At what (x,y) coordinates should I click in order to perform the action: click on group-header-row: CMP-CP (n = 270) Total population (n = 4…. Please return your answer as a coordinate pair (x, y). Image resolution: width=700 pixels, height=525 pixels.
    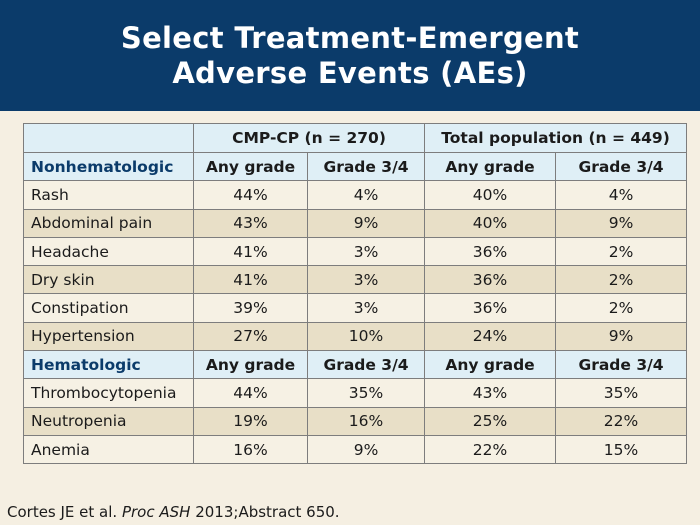
    Looking at the image, I should click on (355, 138).